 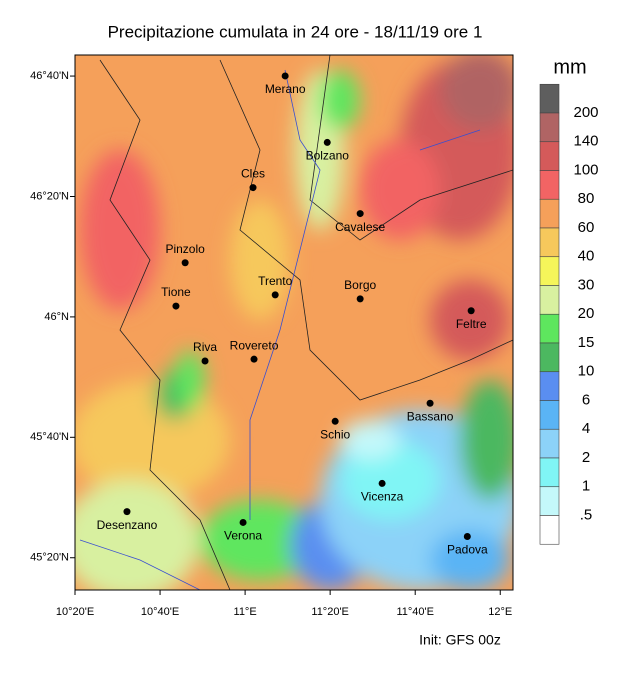 I want to click on colorbar-label: 200, so click(x=585, y=112).